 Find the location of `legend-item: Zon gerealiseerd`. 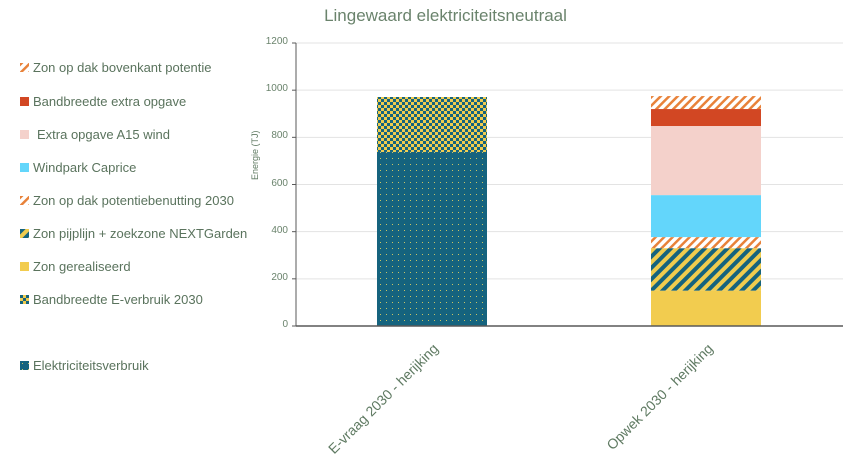

legend-item: Zon gerealiseerd is located at coordinates (75, 266).